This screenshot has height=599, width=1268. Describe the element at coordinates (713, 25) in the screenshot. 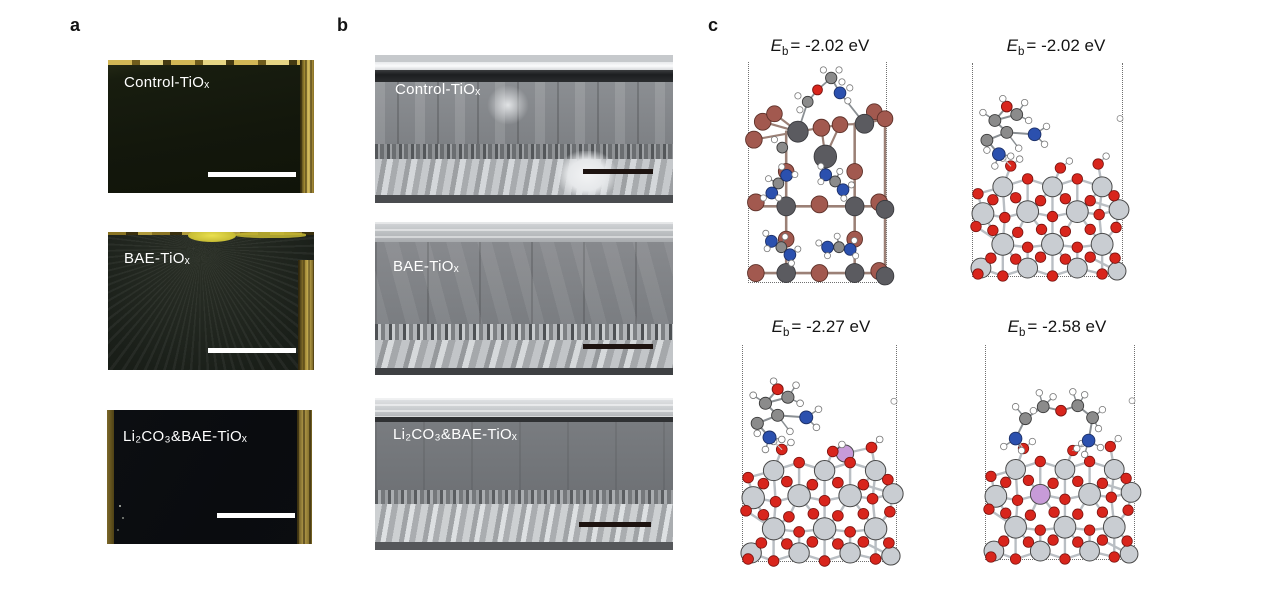

I see `panel-c-letter: c` at that location.